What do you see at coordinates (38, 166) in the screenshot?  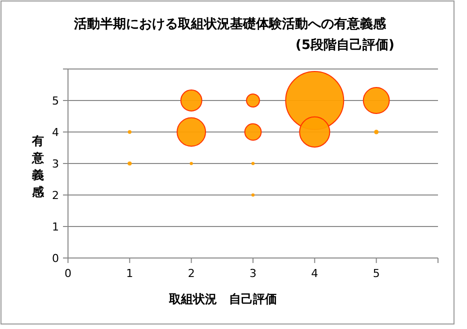 I see `y-axis-title: 有意義感` at bounding box center [38, 166].